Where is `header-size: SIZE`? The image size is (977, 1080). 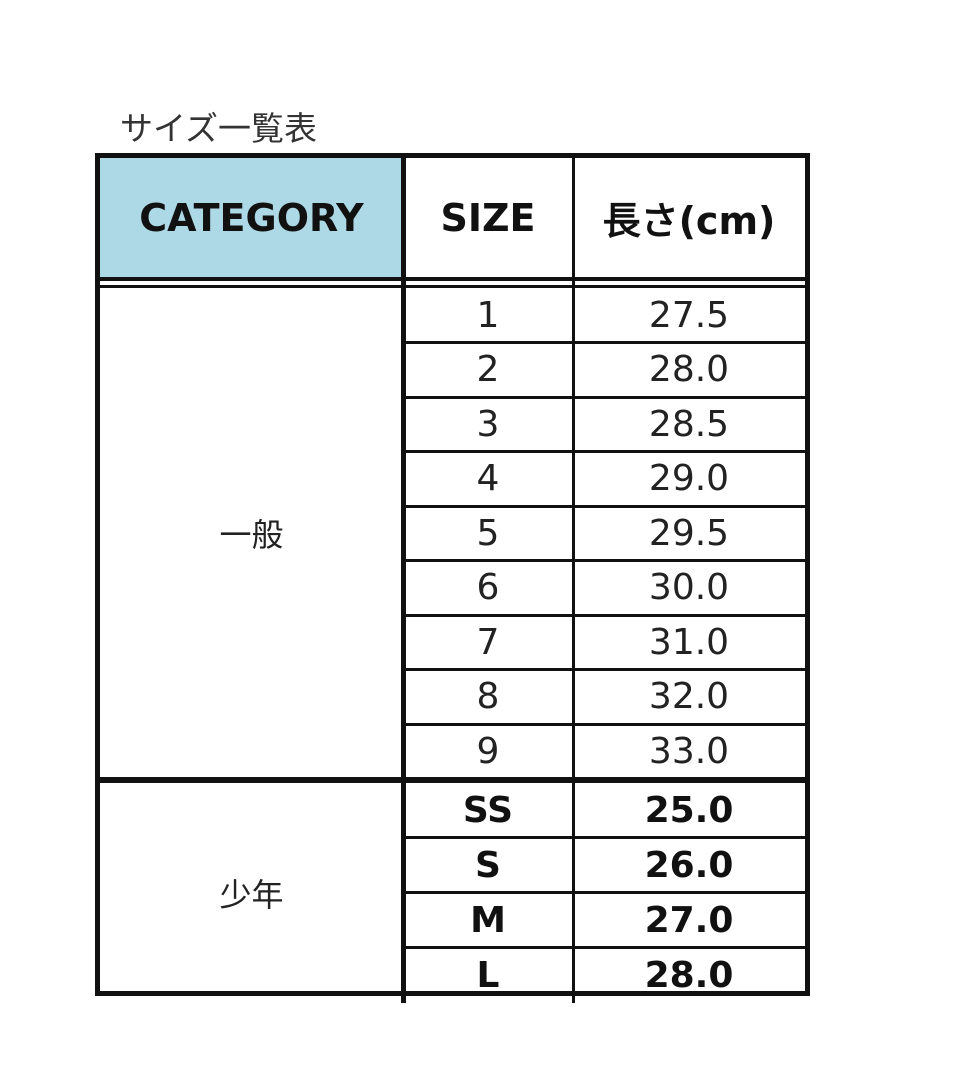
header-size: SIZE is located at coordinates (488, 217).